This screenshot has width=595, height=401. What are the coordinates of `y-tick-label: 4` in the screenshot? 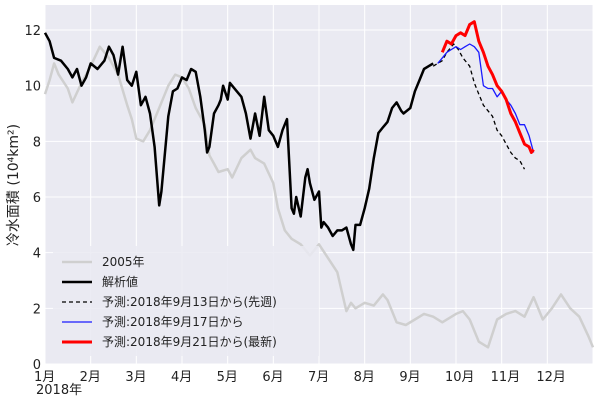 It's located at (37, 254).